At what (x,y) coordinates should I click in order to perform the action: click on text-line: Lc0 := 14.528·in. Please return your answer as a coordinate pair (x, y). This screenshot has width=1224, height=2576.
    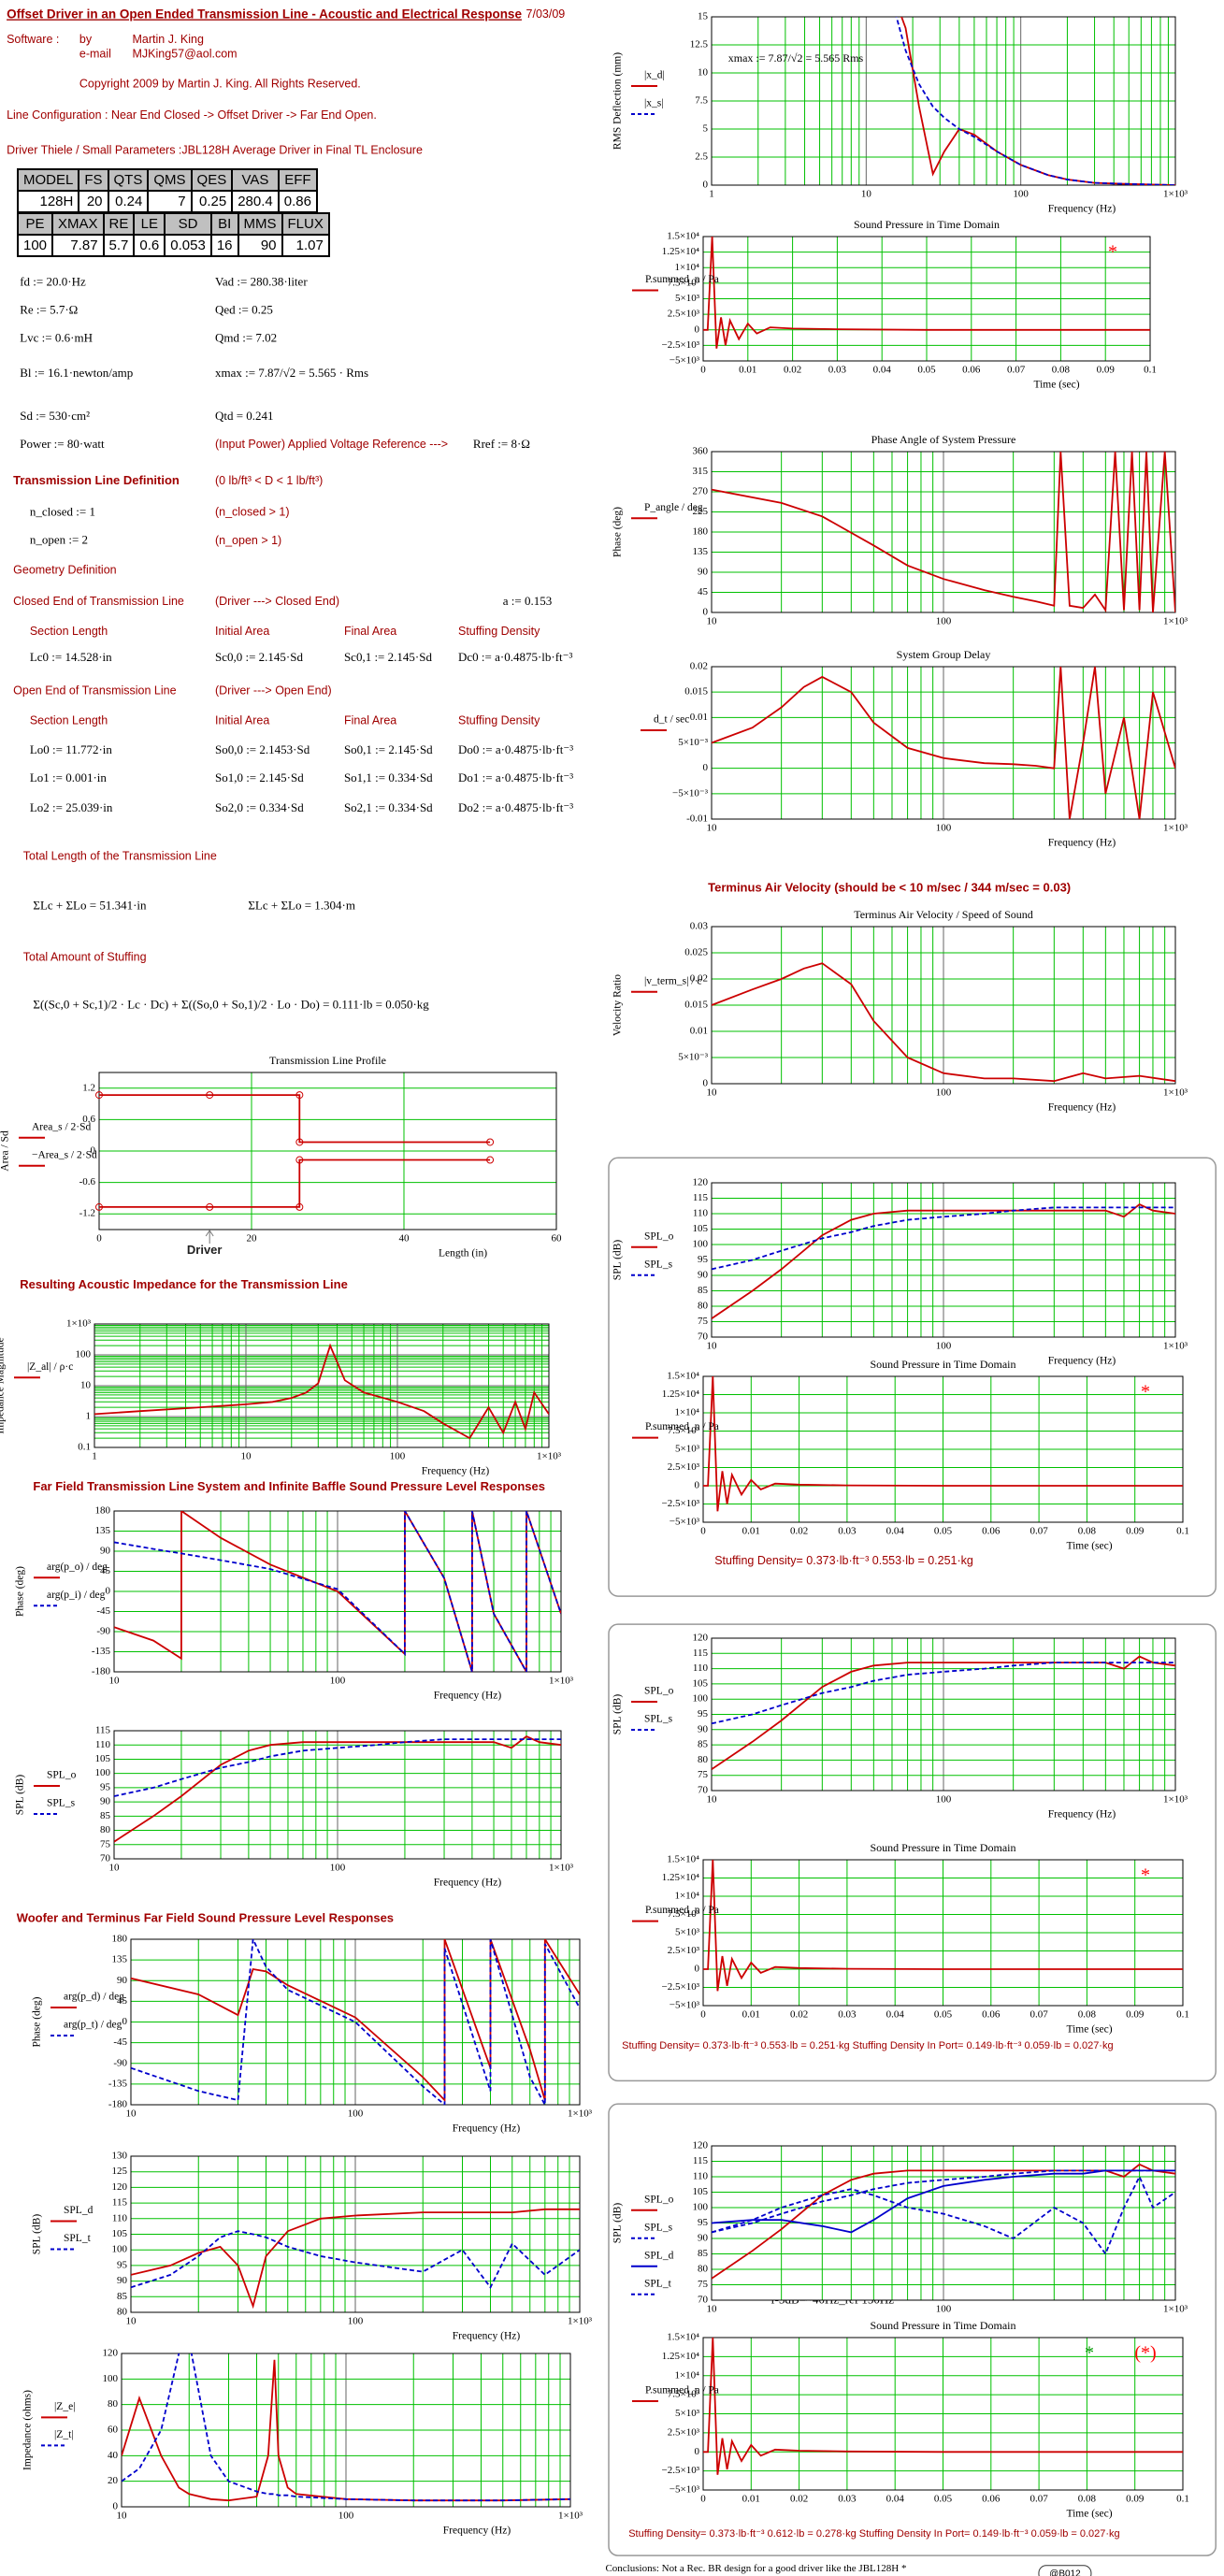
    Looking at the image, I should click on (71, 657).